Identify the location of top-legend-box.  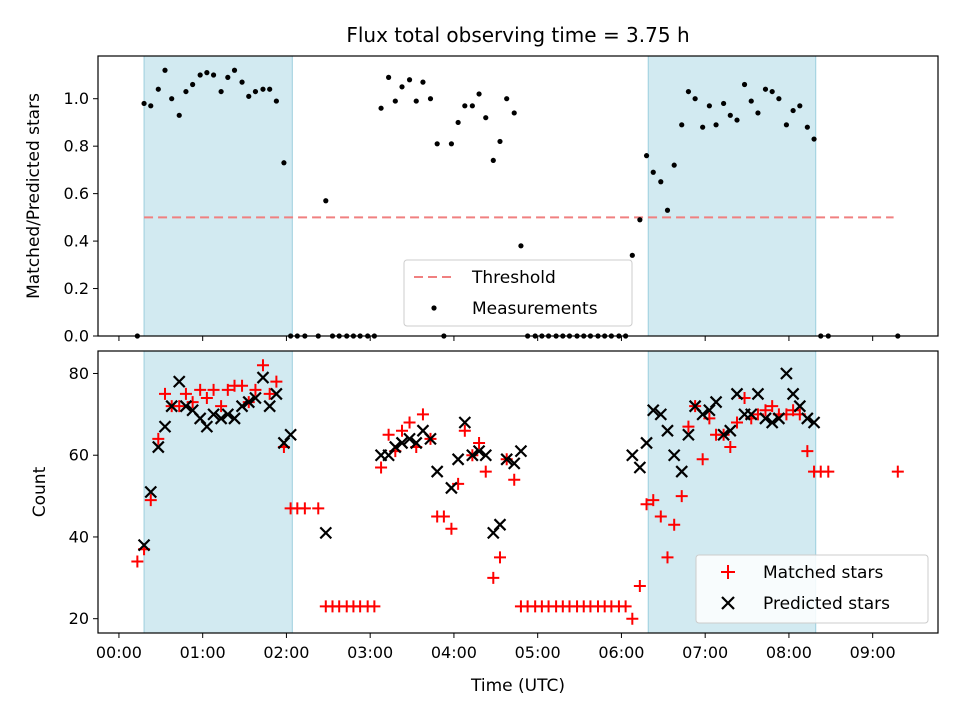
(518, 293).